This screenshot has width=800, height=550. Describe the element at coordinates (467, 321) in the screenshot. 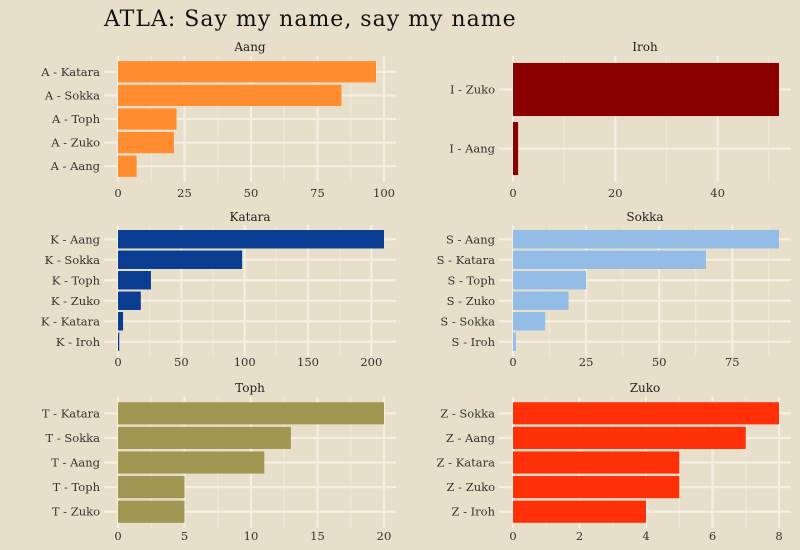

I see `category-label: S - Sokka` at that location.